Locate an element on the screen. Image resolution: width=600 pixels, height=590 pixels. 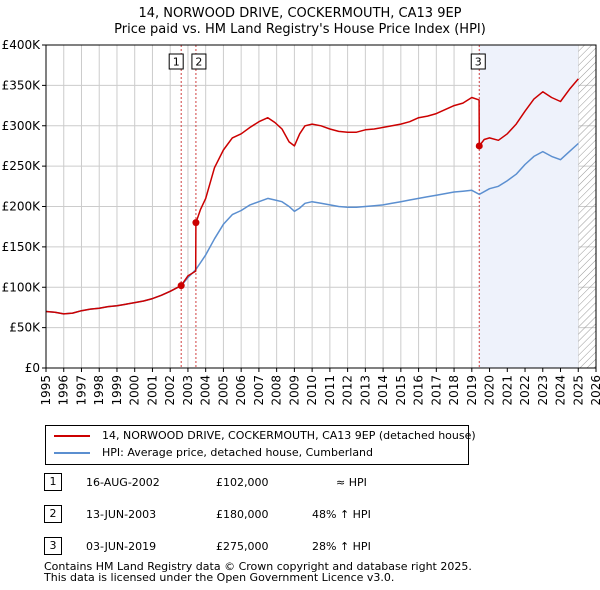
sale-hpi-comparison: ≈ HPI is located at coordinates (351, 482).